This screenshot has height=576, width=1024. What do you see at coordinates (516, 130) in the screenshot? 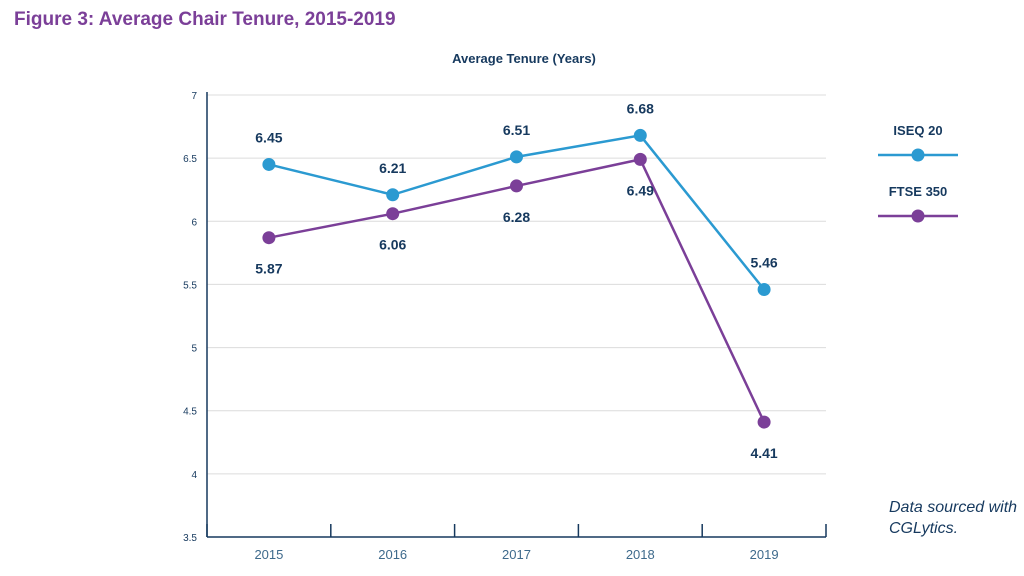
I see `data-label-iseq-20: 6.51` at bounding box center [516, 130].